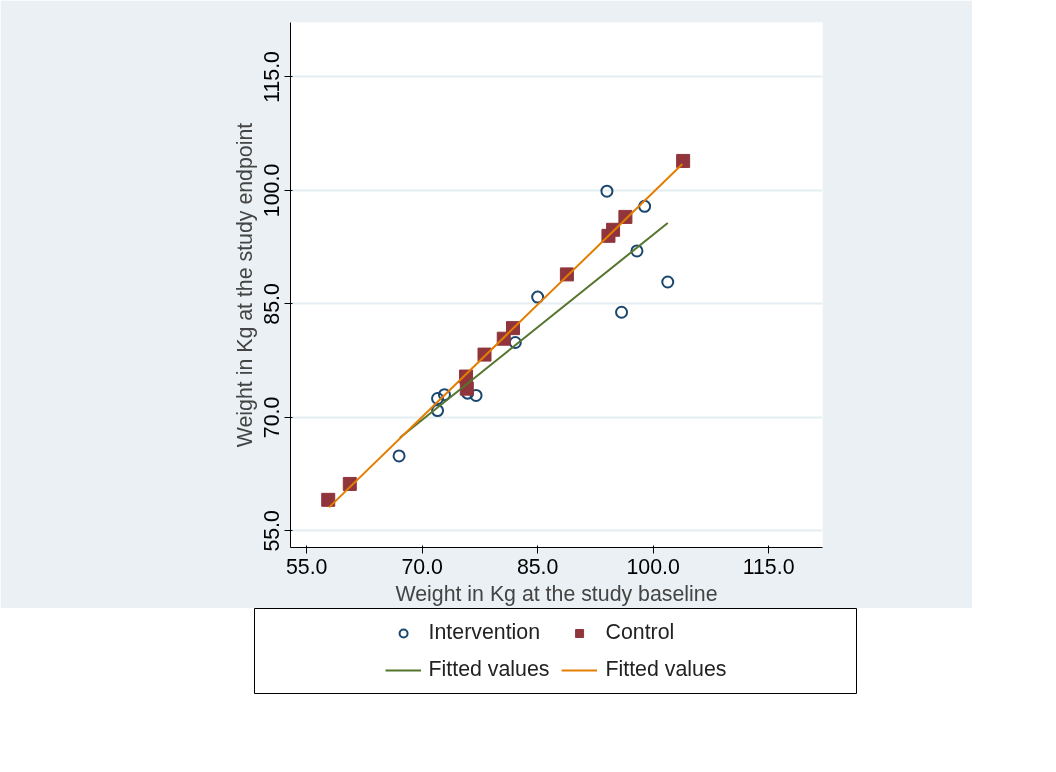 Image resolution: width=1056 pixels, height=772 pixels. Describe the element at coordinates (484, 632) in the screenshot. I see `legend-label: Intervention` at that location.